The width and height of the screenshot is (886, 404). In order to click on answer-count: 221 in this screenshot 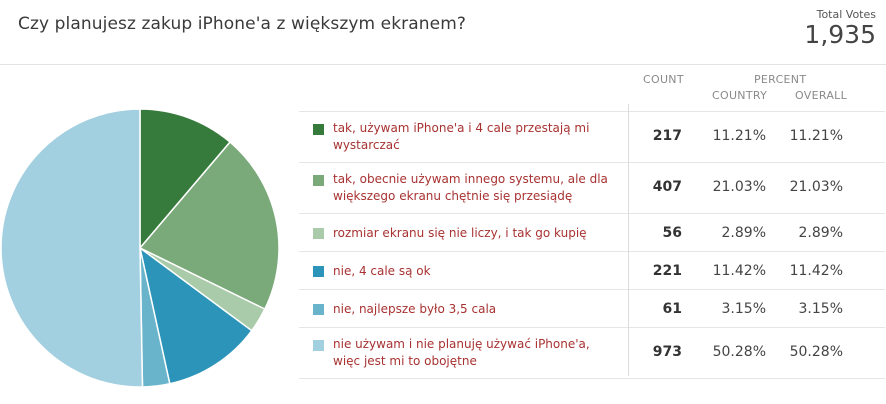, I will do `click(667, 271)`.